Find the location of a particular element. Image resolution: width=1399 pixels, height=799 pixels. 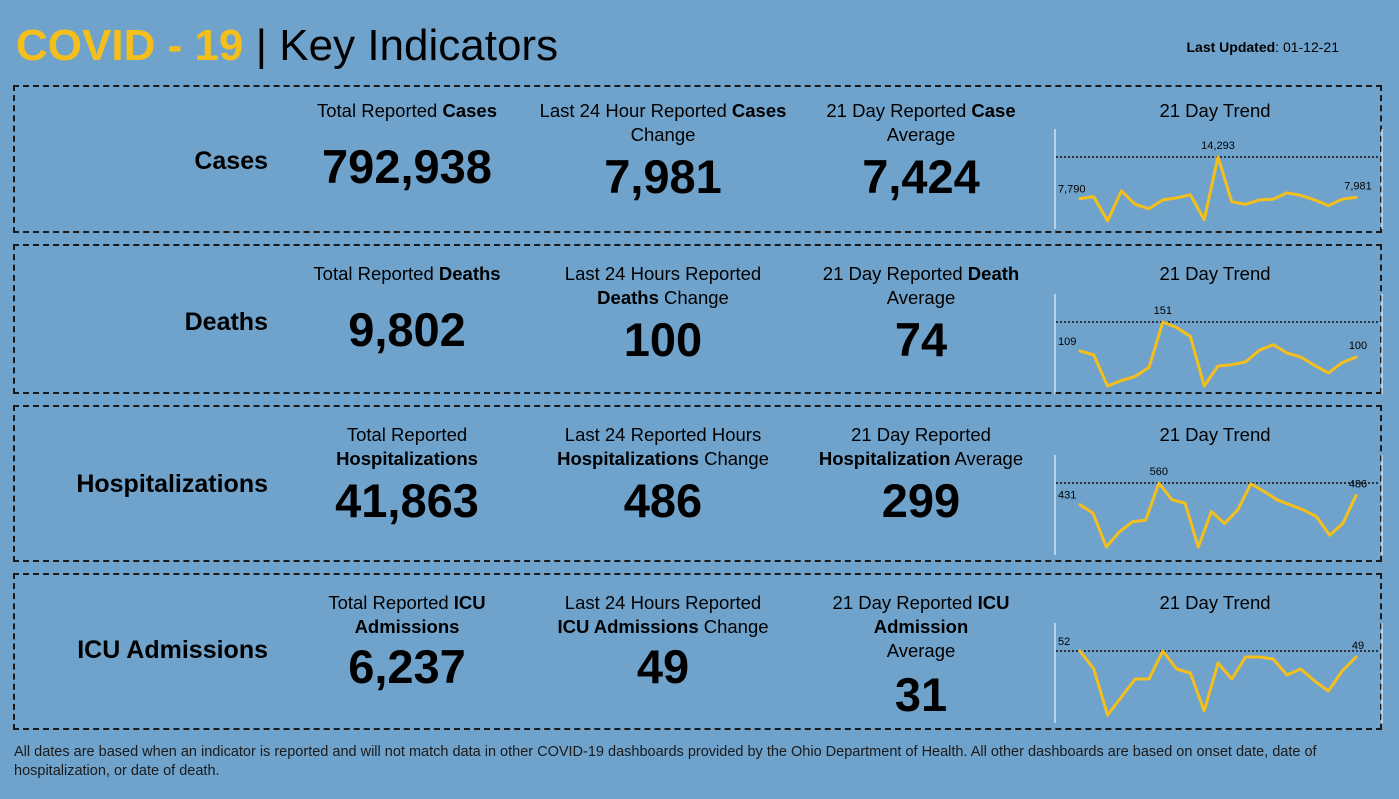

col-total-deaths: Total Reported Deaths 9,802 is located at coordinates (407, 310).